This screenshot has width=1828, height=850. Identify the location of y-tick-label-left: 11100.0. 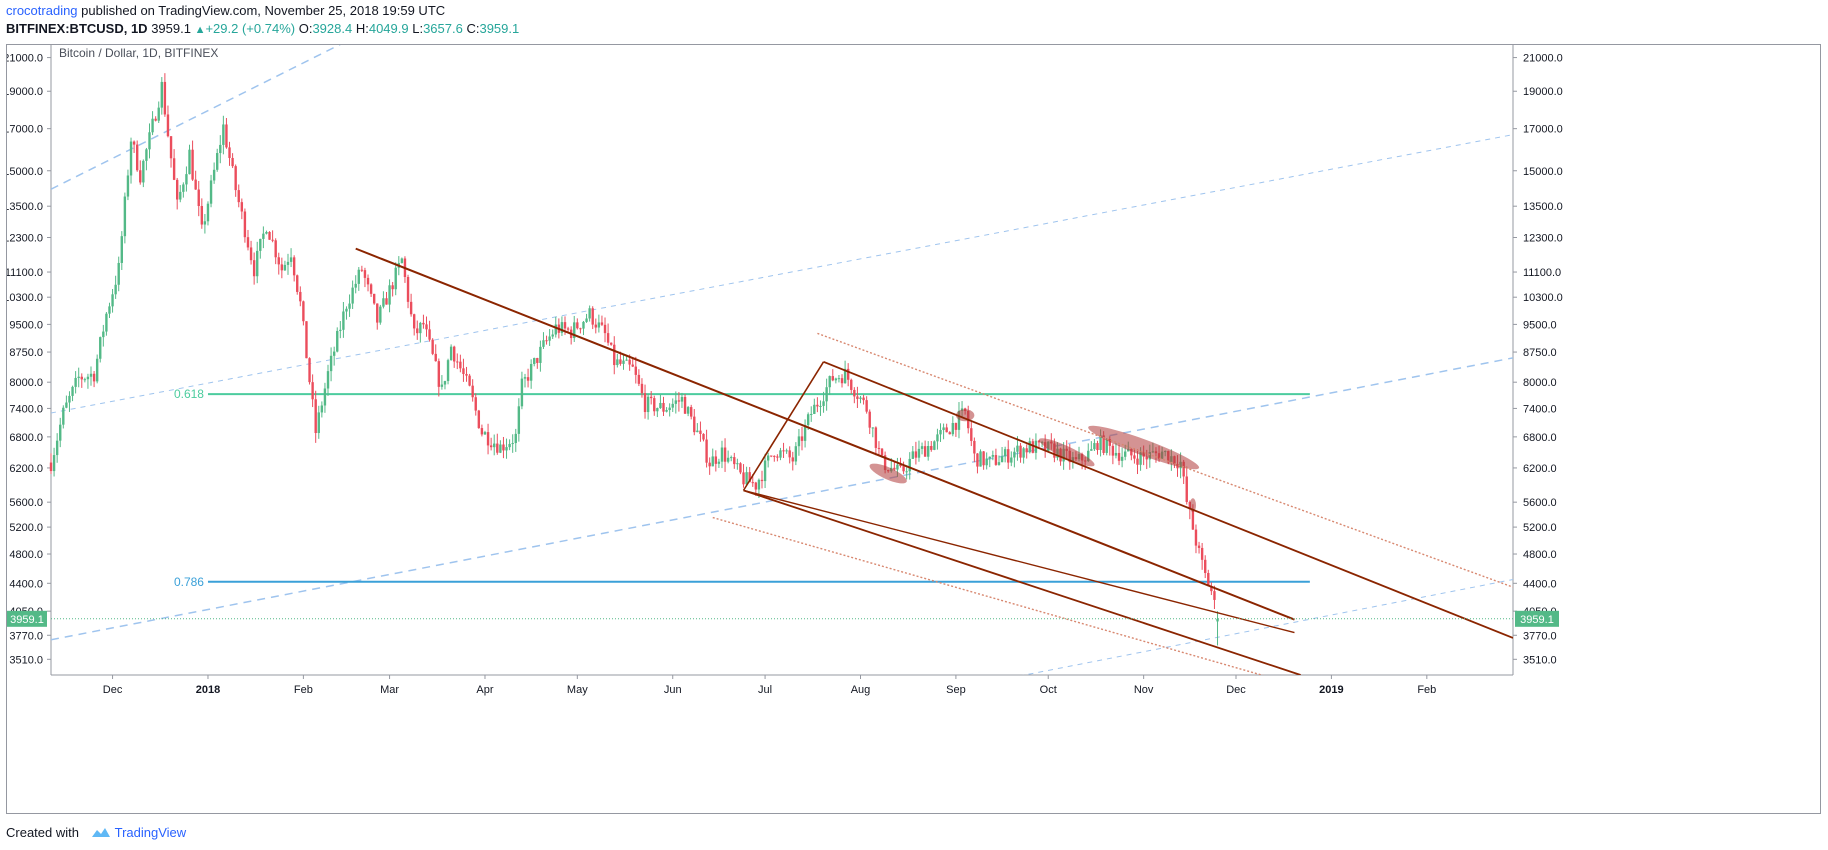
(25, 273).